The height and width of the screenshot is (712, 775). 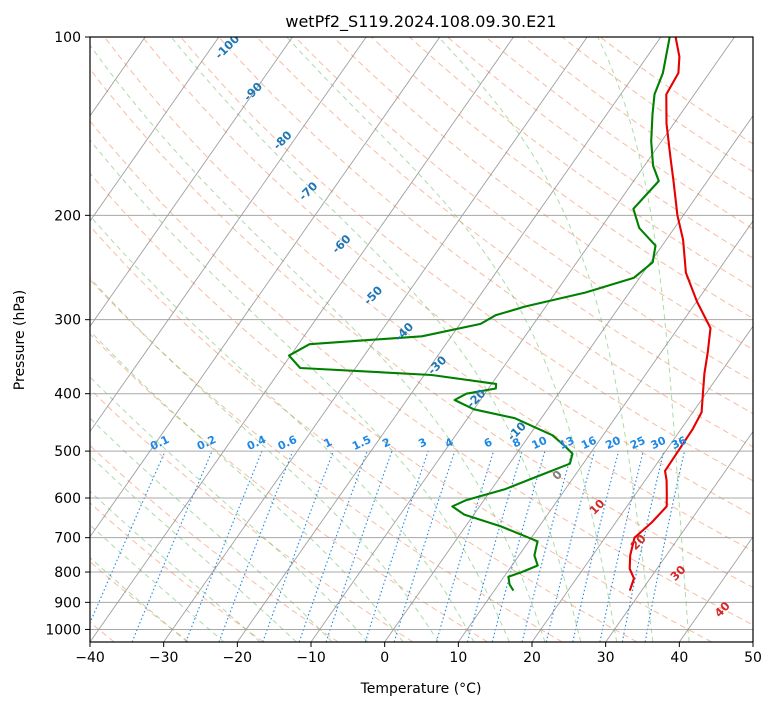 I want to click on x-tick-label: −40, so click(x=90, y=658).